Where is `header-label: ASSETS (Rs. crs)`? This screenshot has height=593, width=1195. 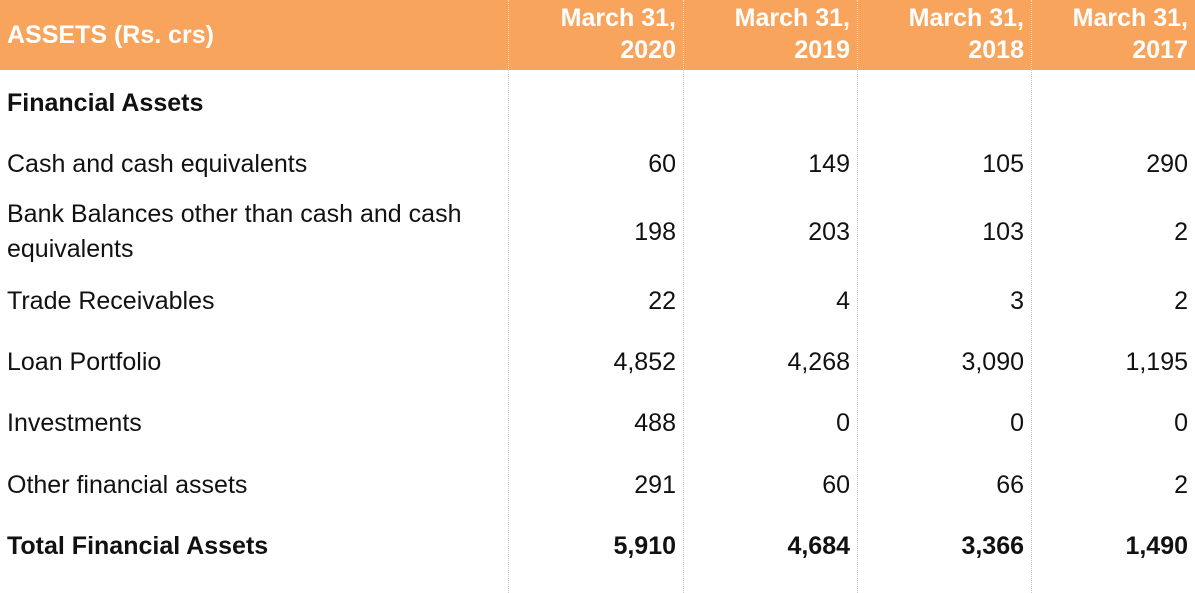 header-label: ASSETS (Rs. crs) is located at coordinates (111, 34).